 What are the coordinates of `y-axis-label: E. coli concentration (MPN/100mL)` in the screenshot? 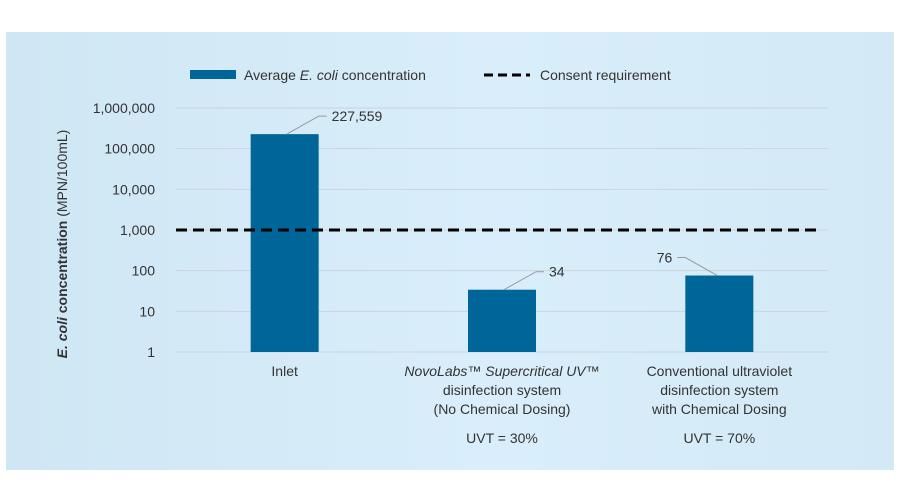 It's located at (62, 244).